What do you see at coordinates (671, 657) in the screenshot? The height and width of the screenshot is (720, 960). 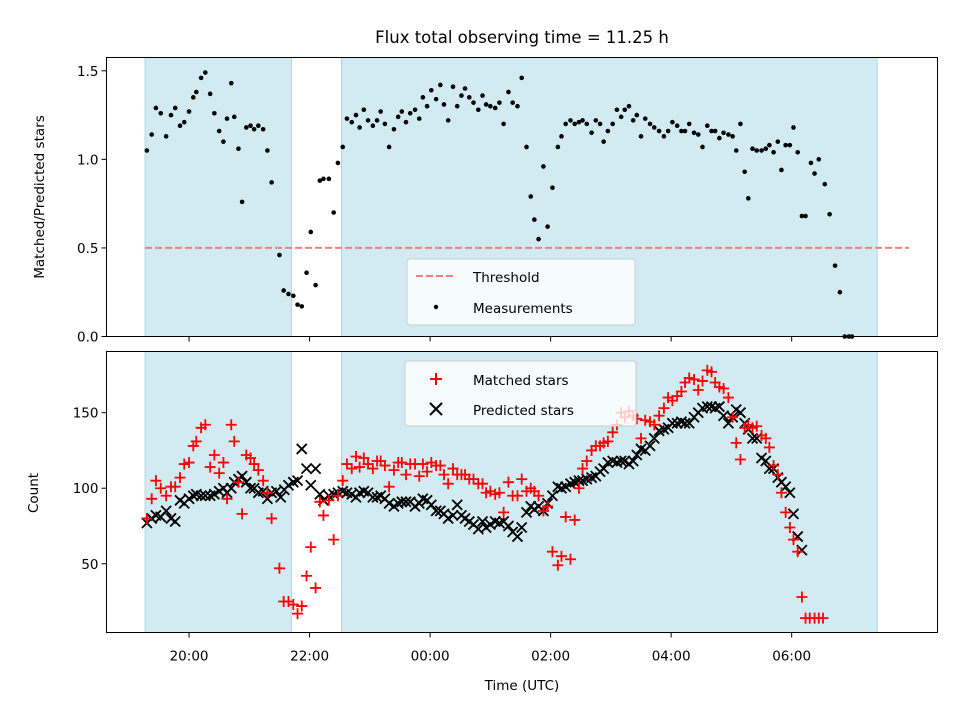 I see `x-tick-label: 04:00` at bounding box center [671, 657].